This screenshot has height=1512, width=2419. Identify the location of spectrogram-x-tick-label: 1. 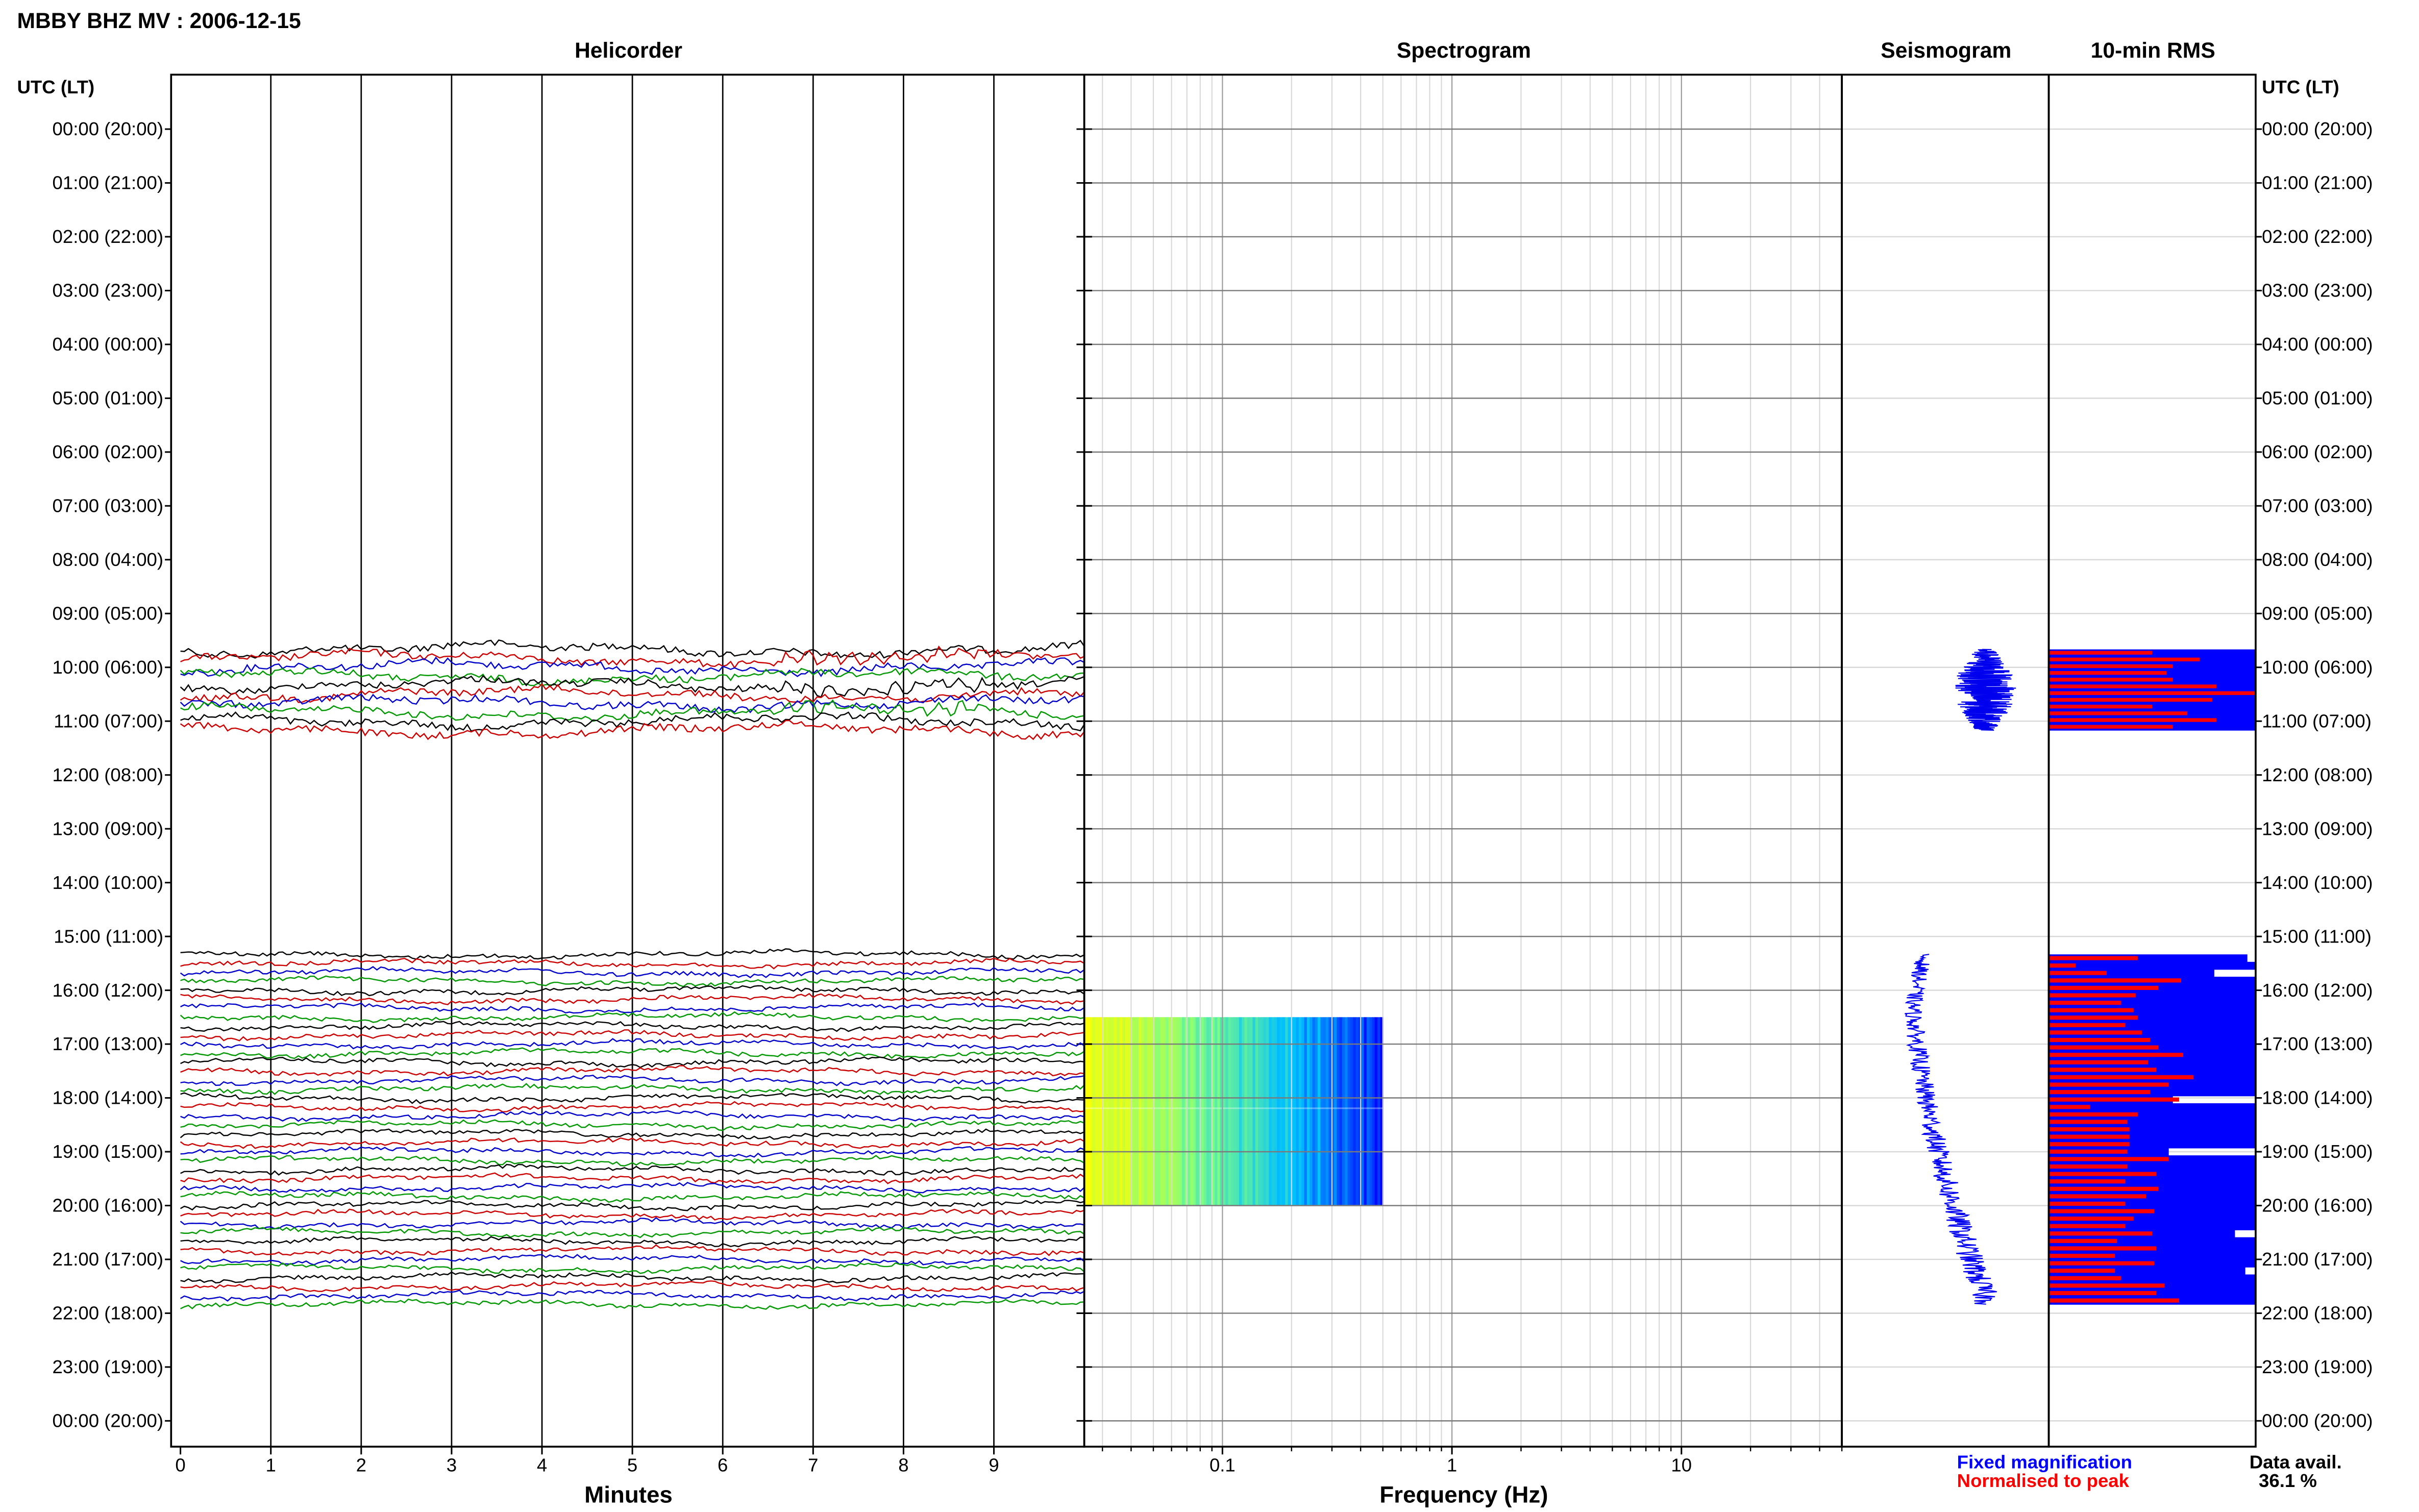
(1452, 1465).